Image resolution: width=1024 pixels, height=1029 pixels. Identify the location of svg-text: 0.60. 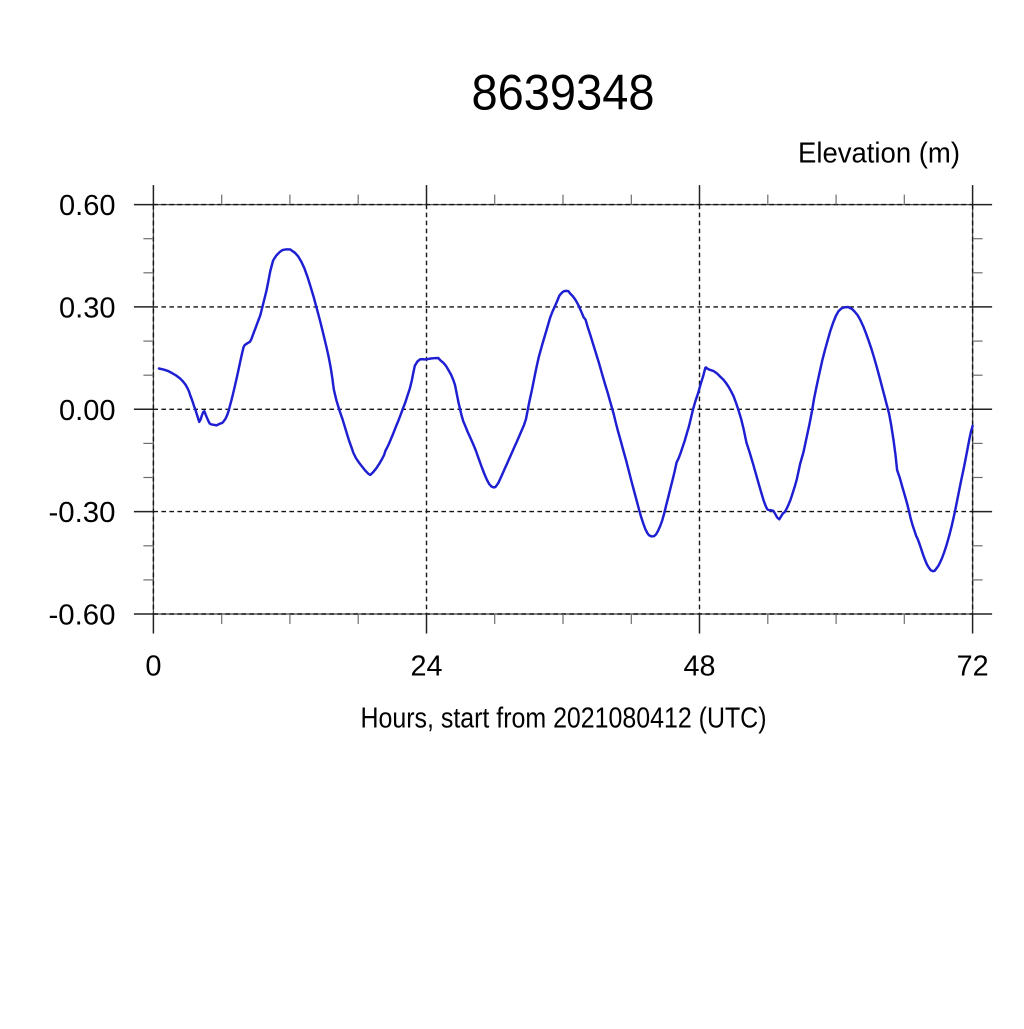
(87, 206).